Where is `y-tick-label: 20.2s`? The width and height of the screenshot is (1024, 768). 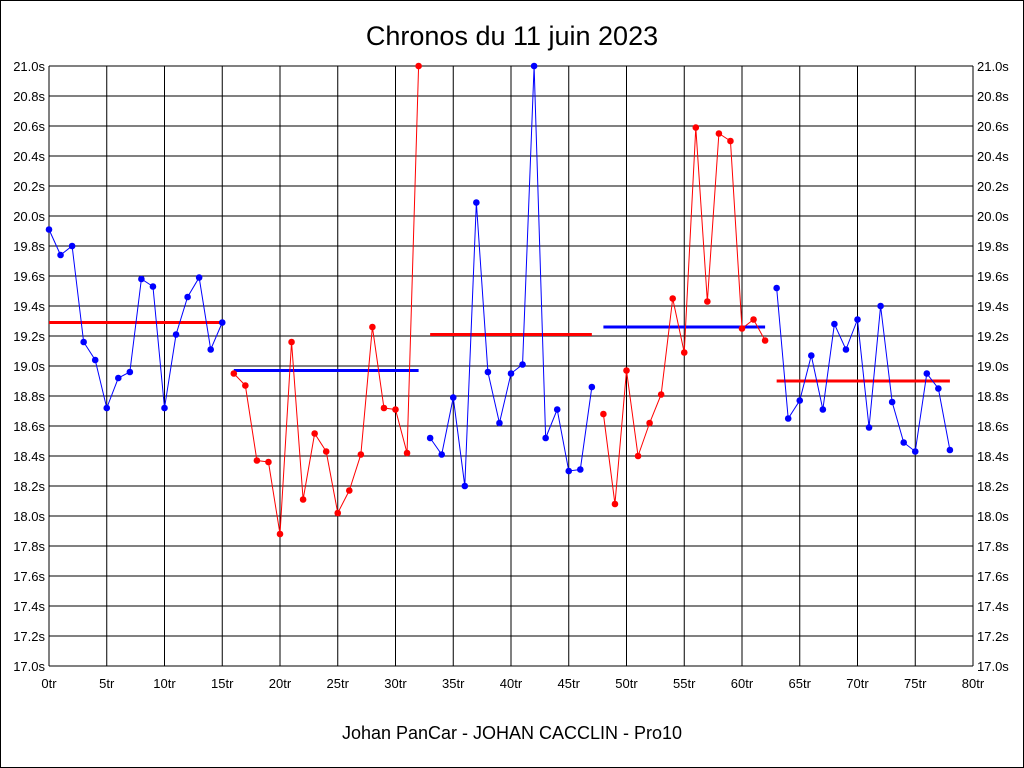 y-tick-label: 20.2s is located at coordinates (29, 186).